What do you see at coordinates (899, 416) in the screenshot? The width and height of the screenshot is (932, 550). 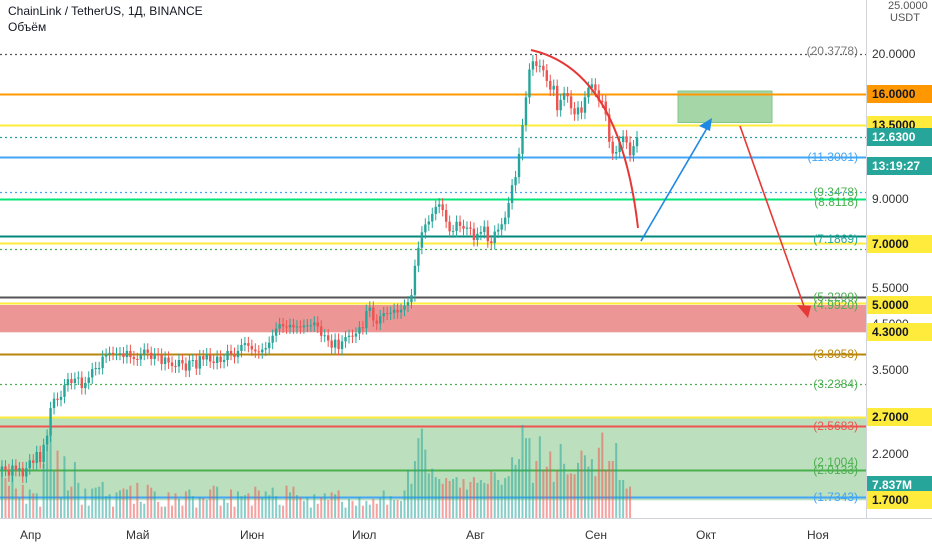 I see `price-tag: 2.7000` at bounding box center [899, 416].